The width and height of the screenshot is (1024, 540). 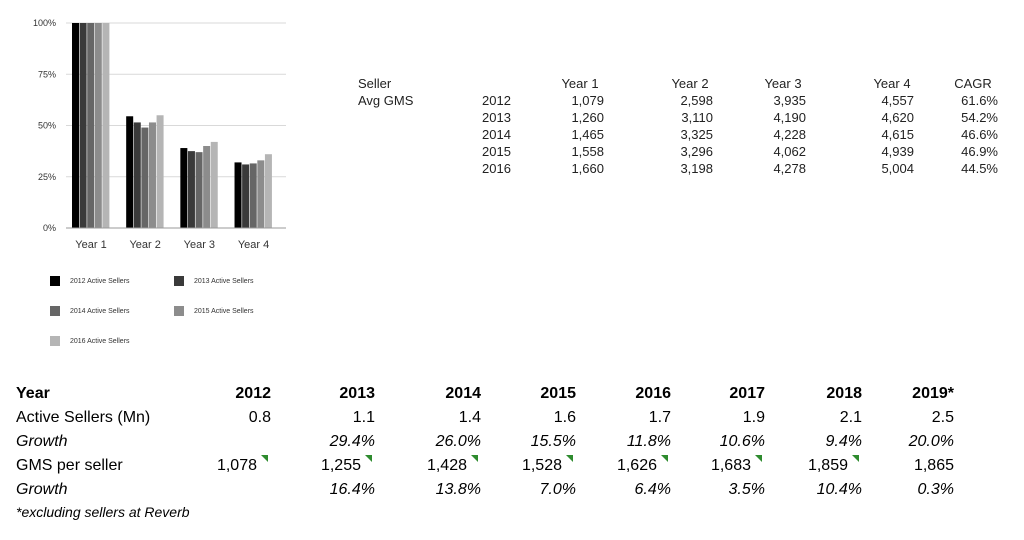 I want to click on table-cell: 1,558, so click(x=587, y=151).